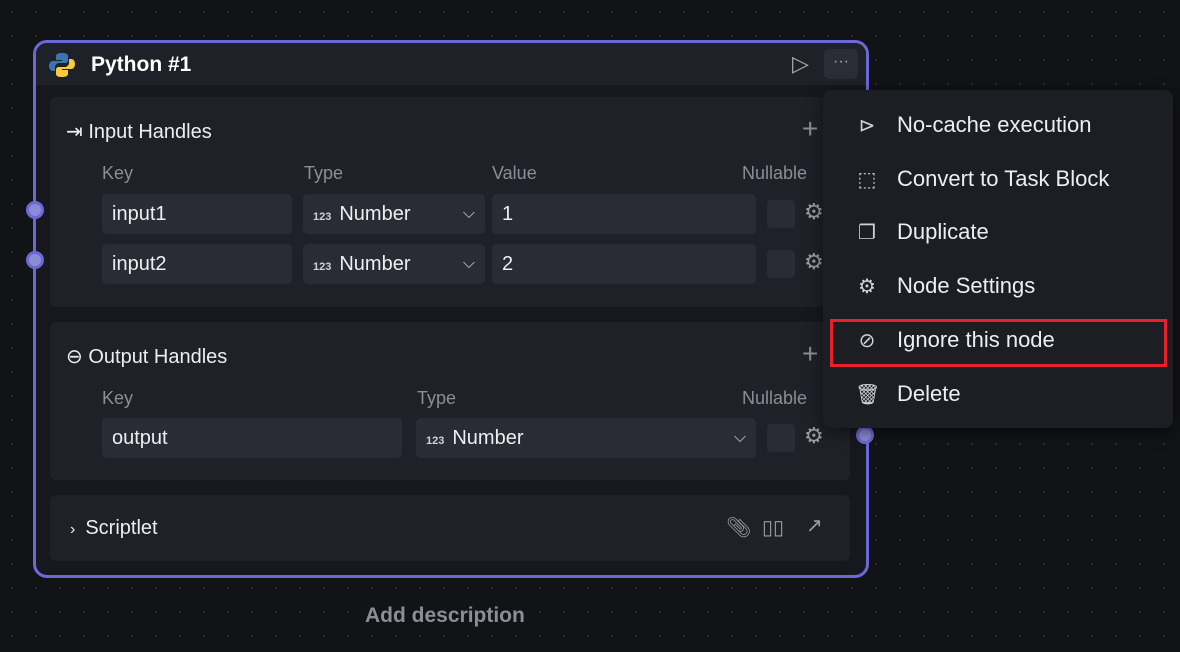 Image resolution: width=1180 pixels, height=652 pixels. What do you see at coordinates (141, 64) in the screenshot?
I see `node-title: Python #1` at bounding box center [141, 64].